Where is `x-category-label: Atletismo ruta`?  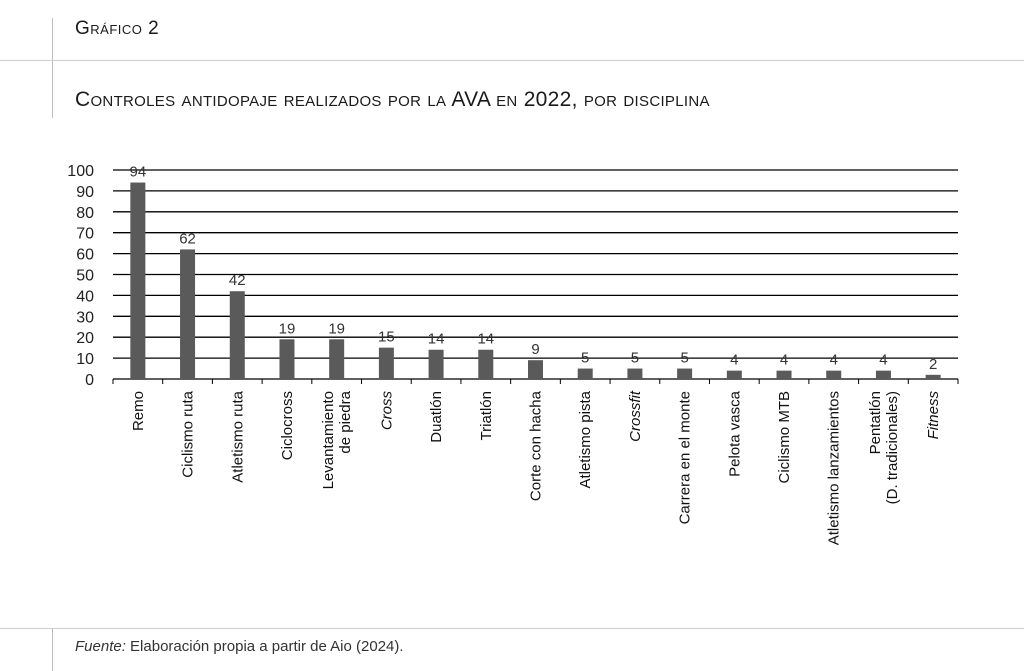 x-category-label: Atletismo ruta is located at coordinates (237, 436).